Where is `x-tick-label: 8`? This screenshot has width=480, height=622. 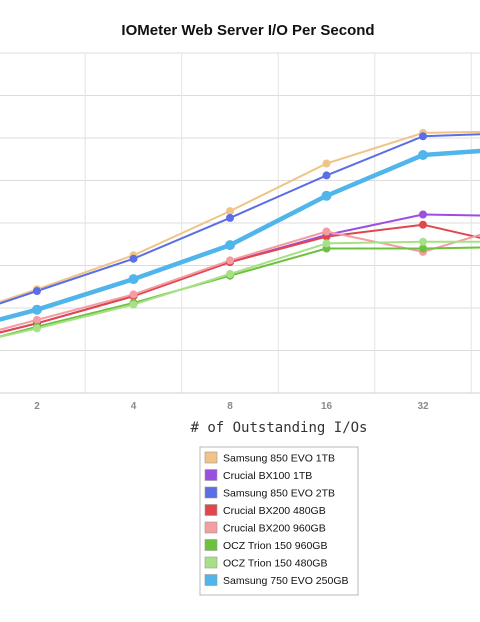
x-tick-label: 8 is located at coordinates (230, 406).